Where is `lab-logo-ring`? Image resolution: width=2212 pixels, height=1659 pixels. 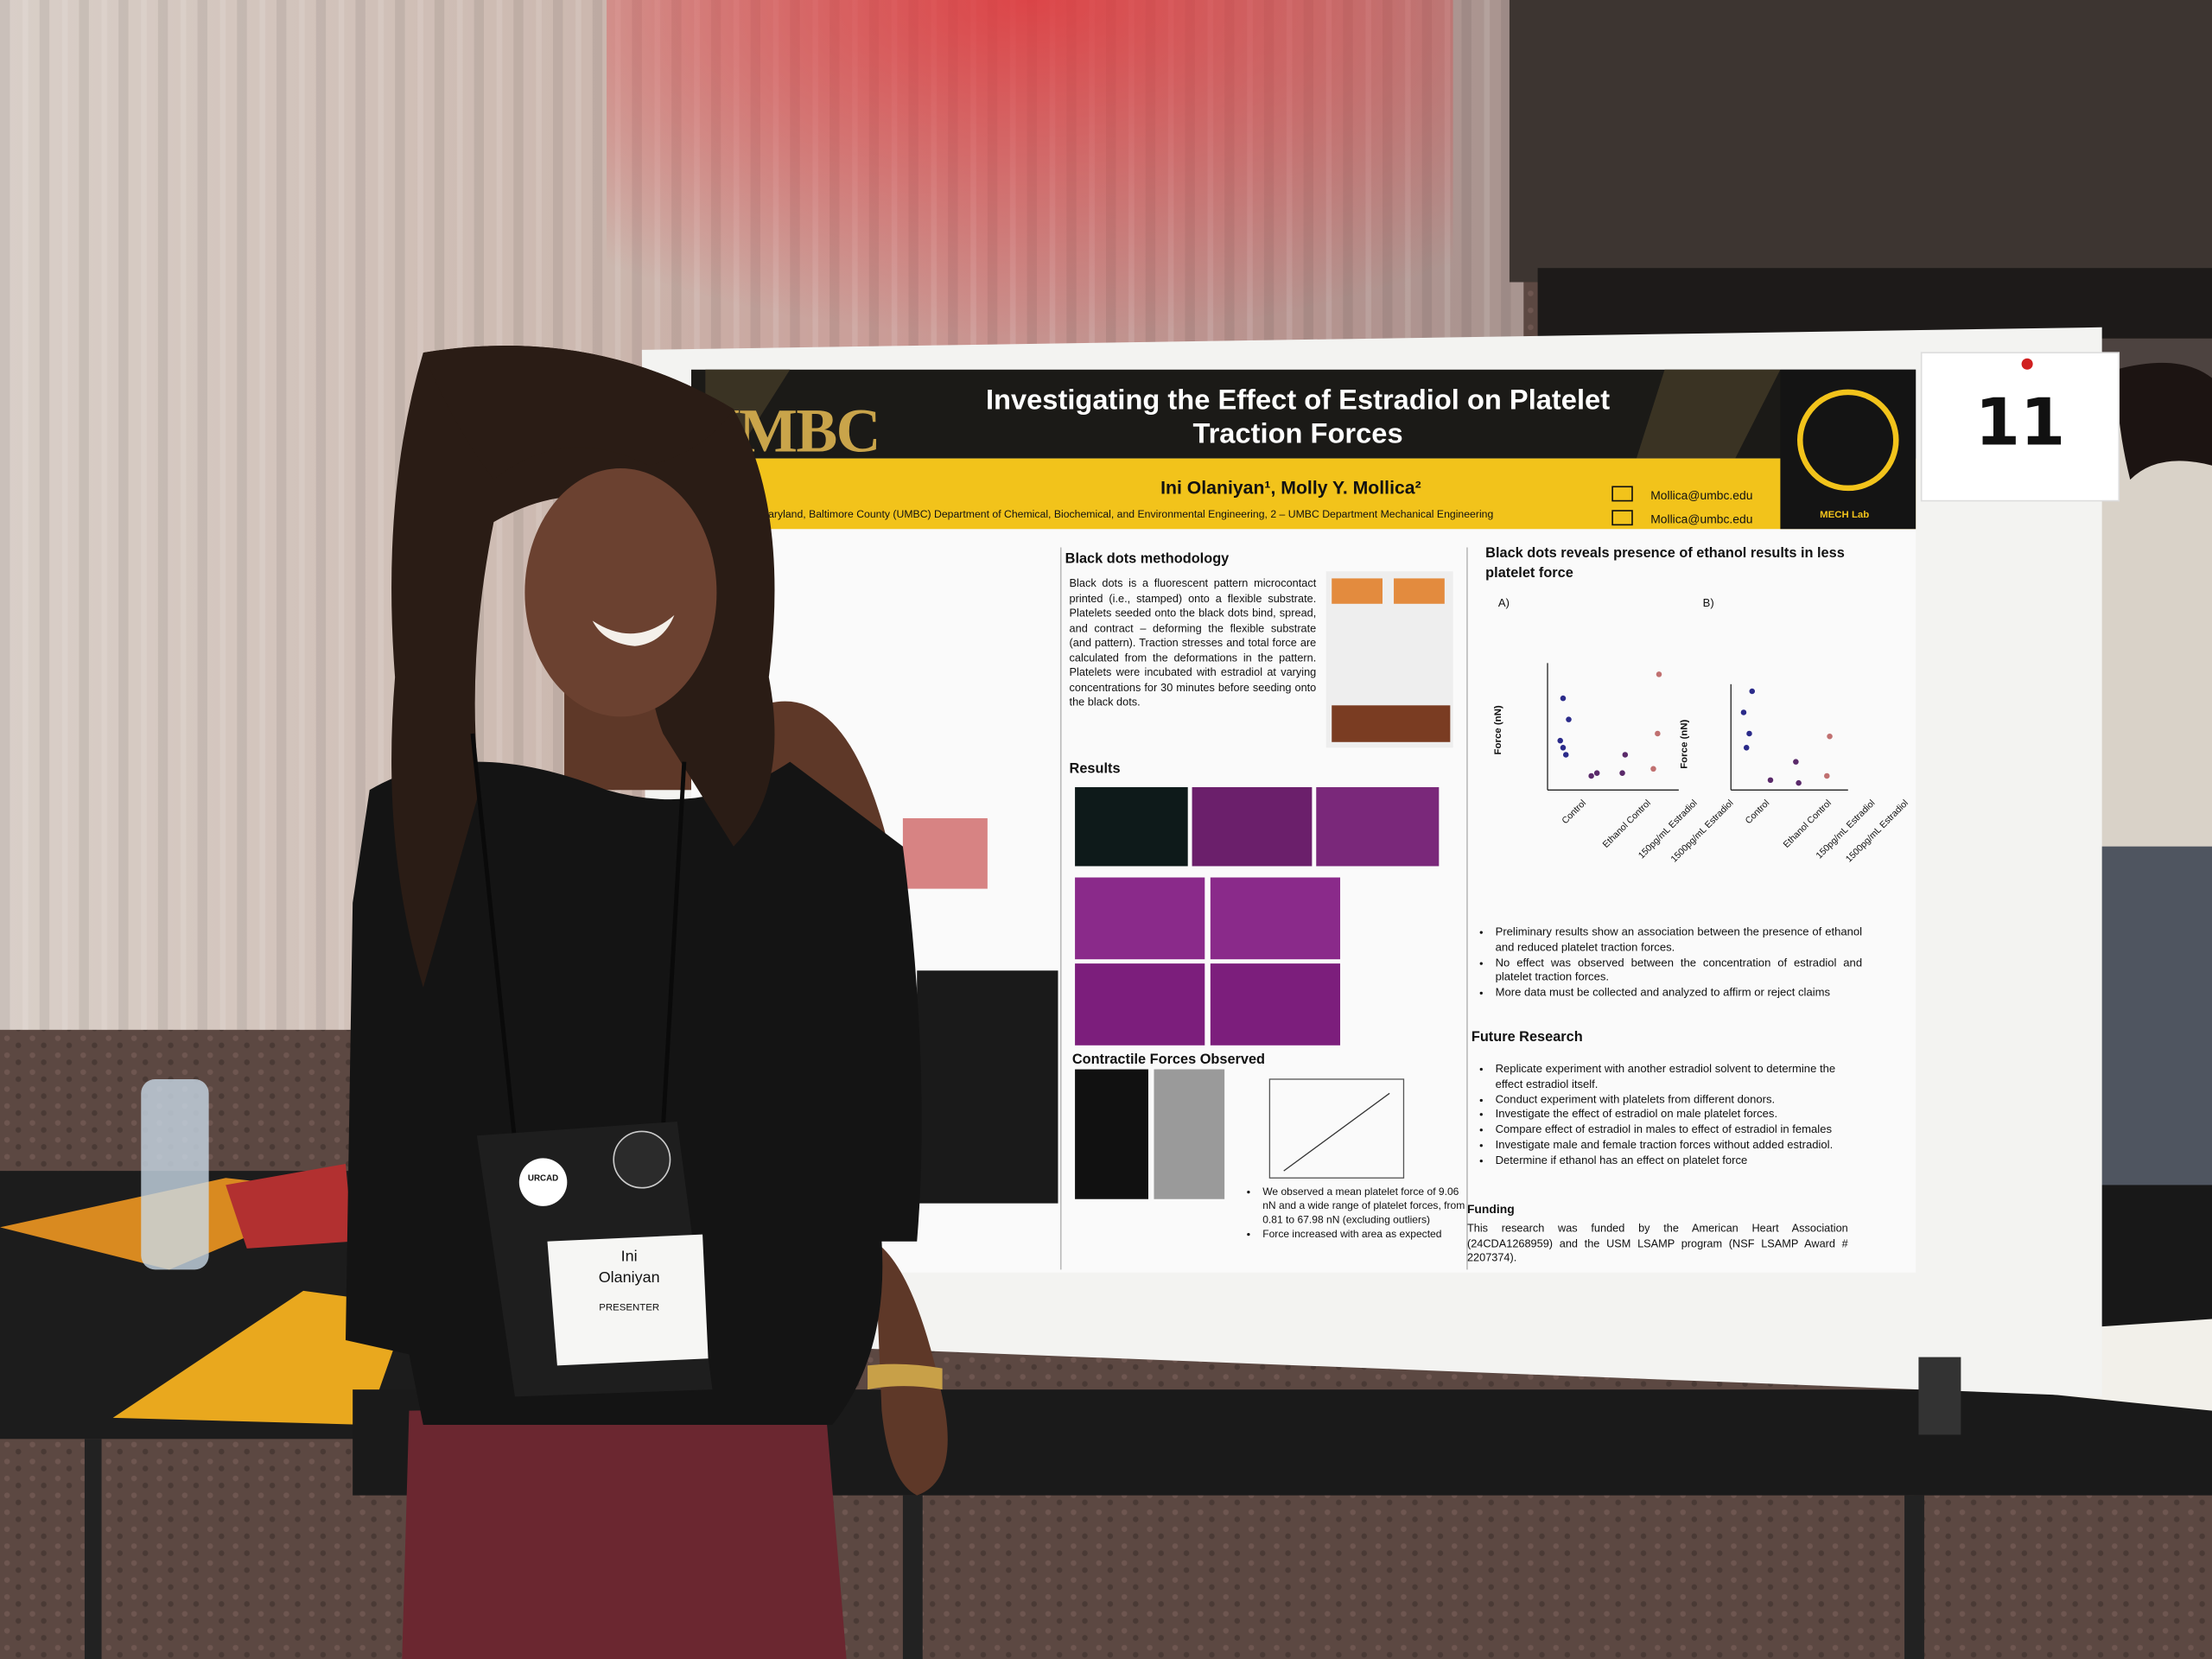
lab-logo-ring is located at coordinates (1847, 440).